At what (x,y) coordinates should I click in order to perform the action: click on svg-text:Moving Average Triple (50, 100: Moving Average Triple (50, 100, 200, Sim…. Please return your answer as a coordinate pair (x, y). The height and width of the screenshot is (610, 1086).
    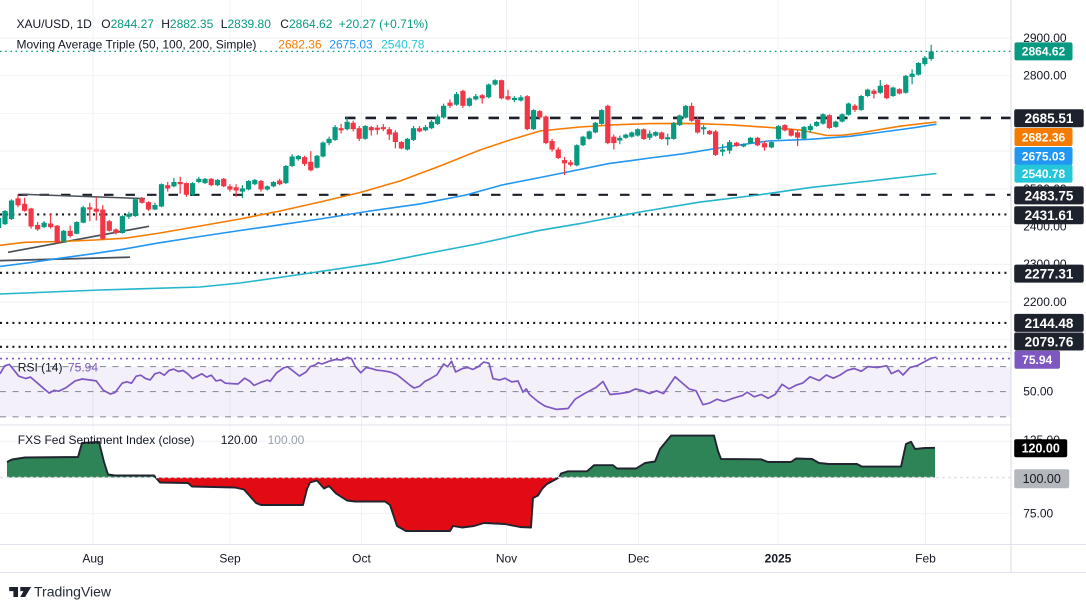
    Looking at the image, I should click on (137, 45).